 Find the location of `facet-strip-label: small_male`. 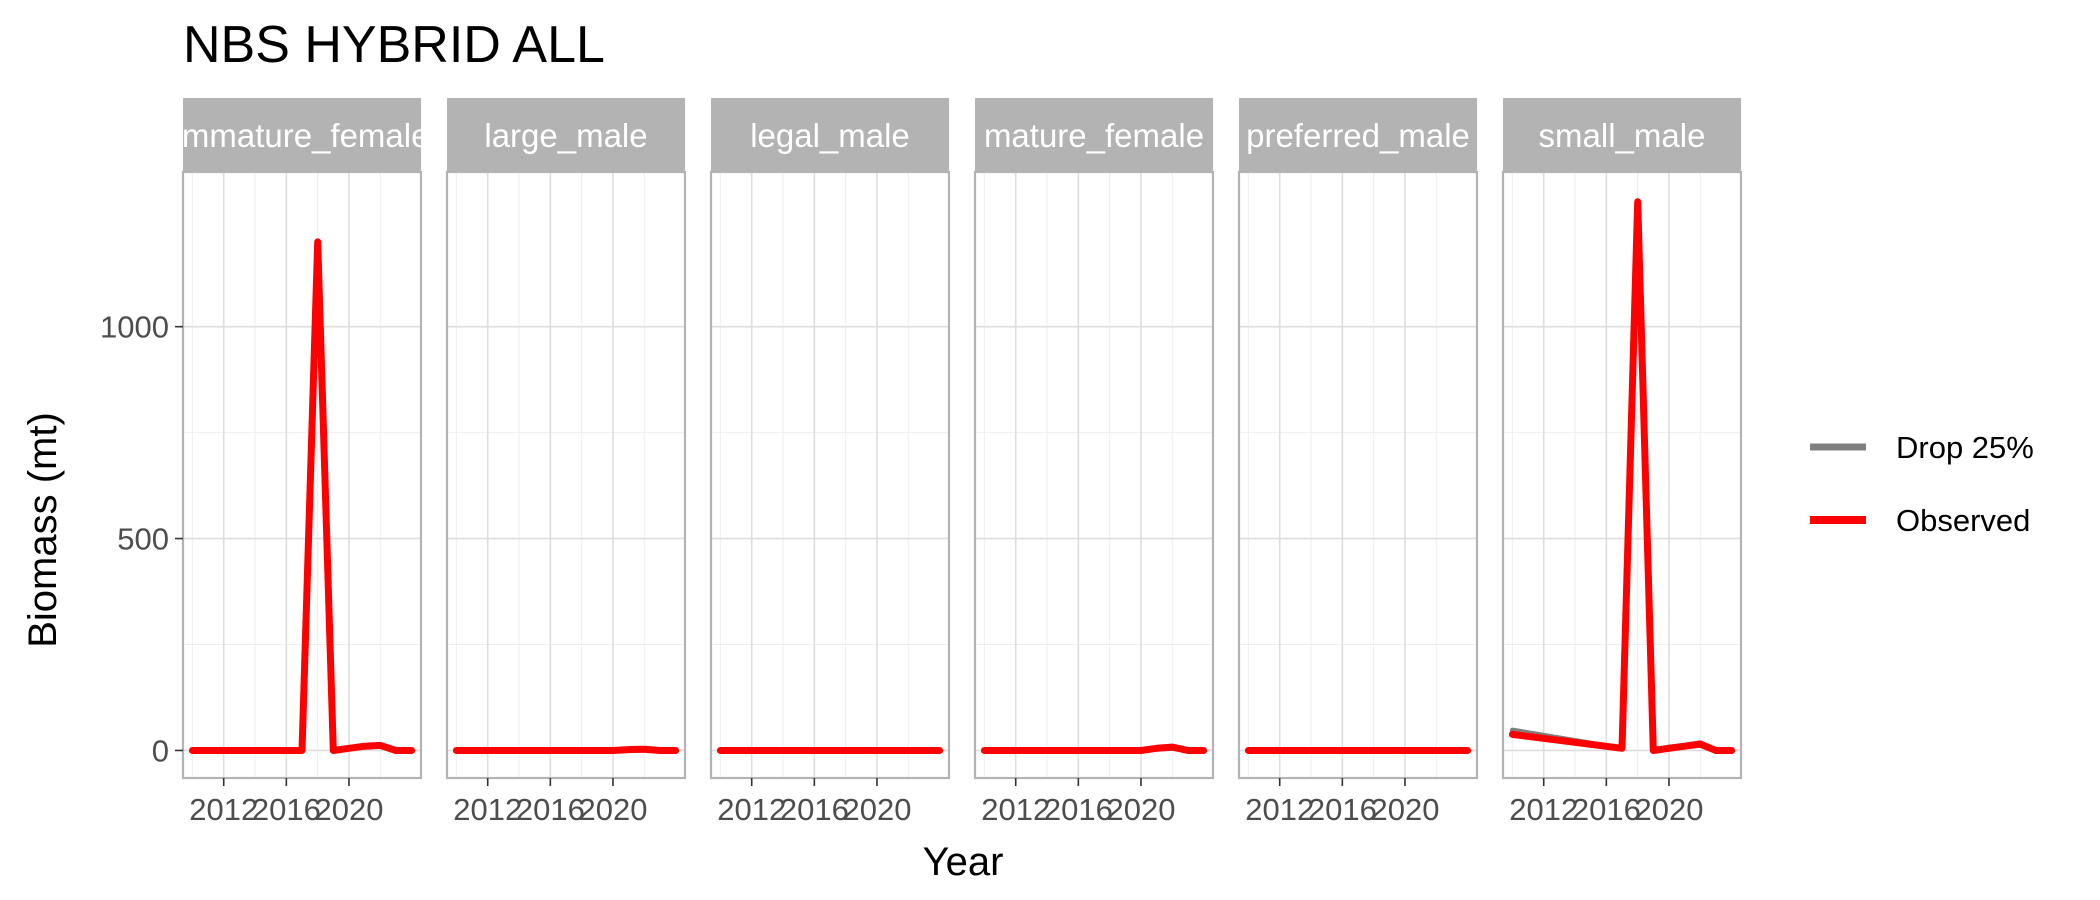

facet-strip-label: small_male is located at coordinates (1622, 135).